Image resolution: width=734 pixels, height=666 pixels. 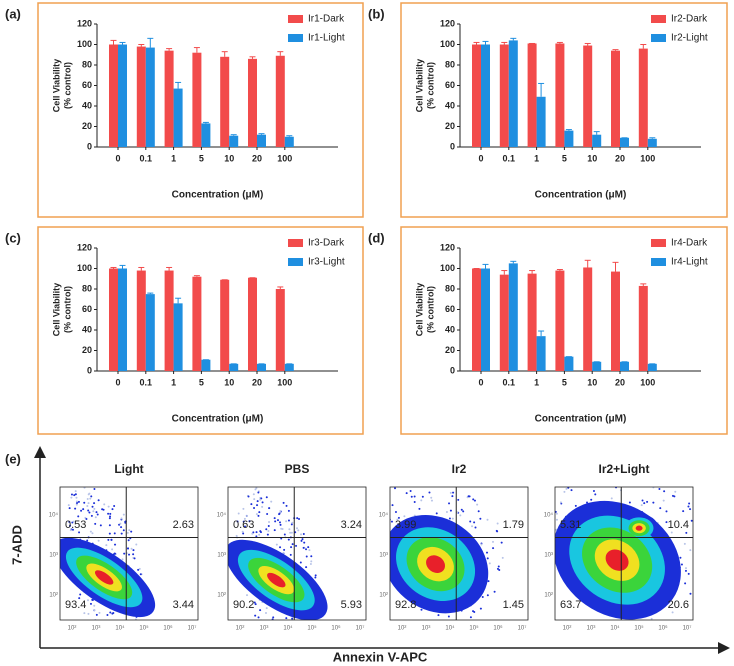 I want to click on y-tick-label: 10³, so click(x=548, y=556).